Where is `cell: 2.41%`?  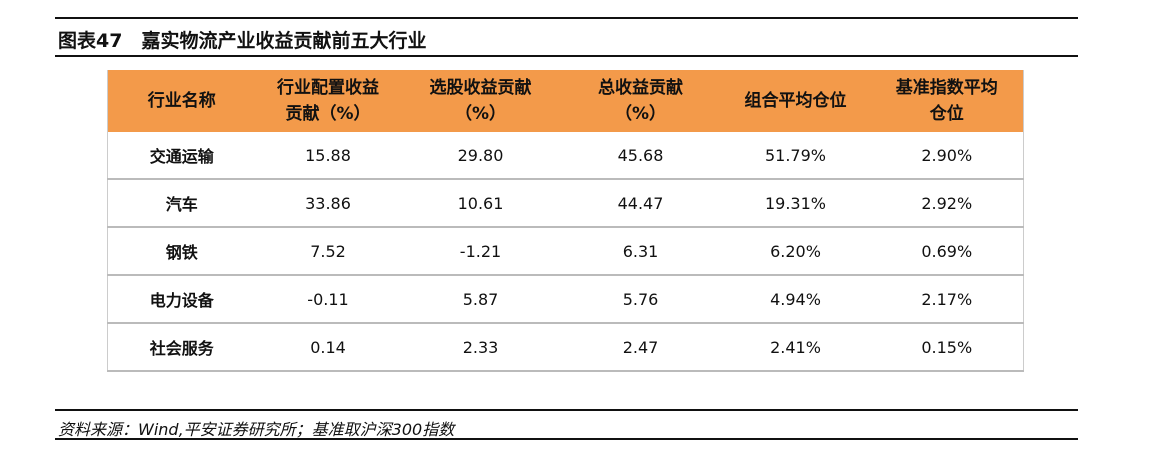
cell: 2.41% is located at coordinates (795, 347).